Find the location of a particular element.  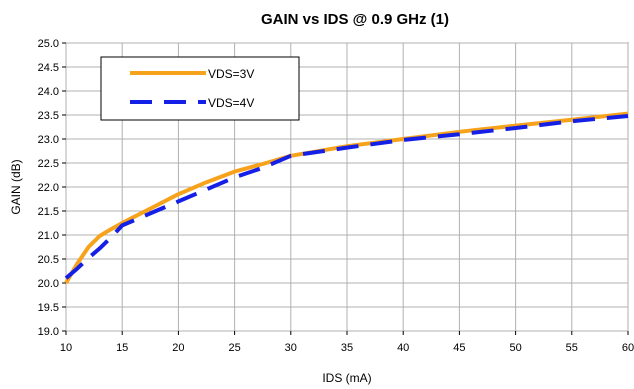

x-axis-label: IDS (mA) is located at coordinates (346, 378).